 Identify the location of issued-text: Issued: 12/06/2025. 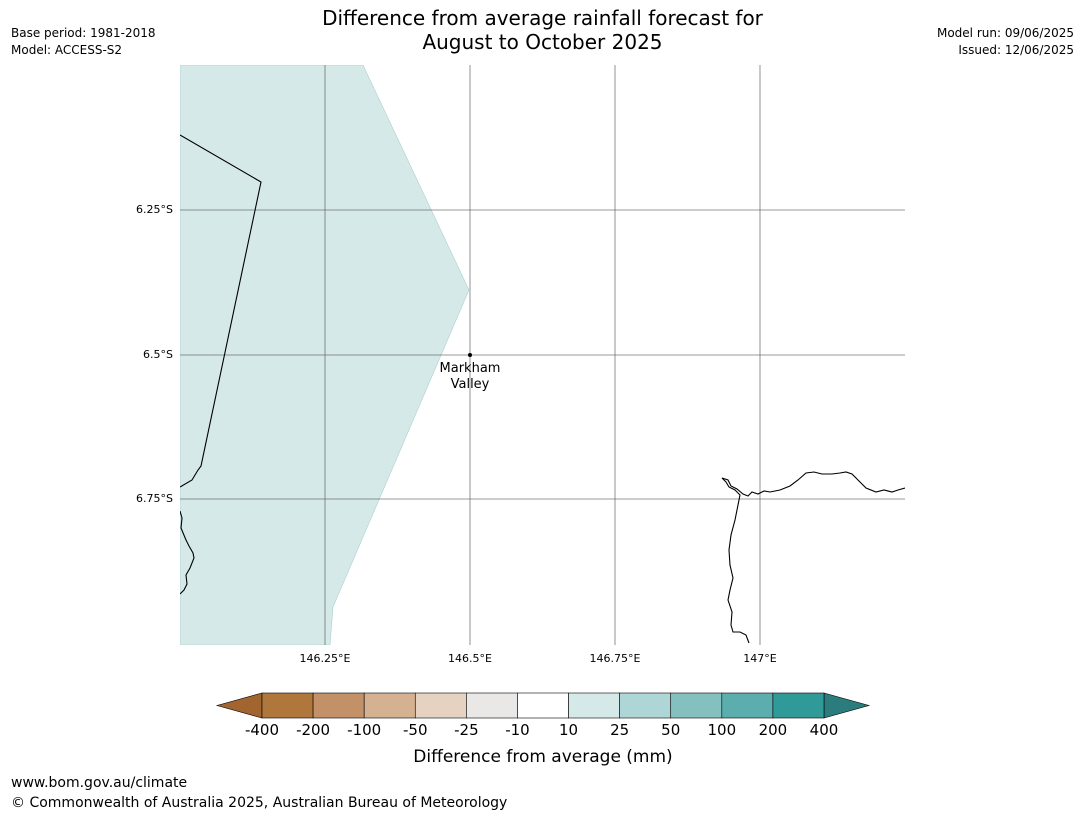
(1016, 50).